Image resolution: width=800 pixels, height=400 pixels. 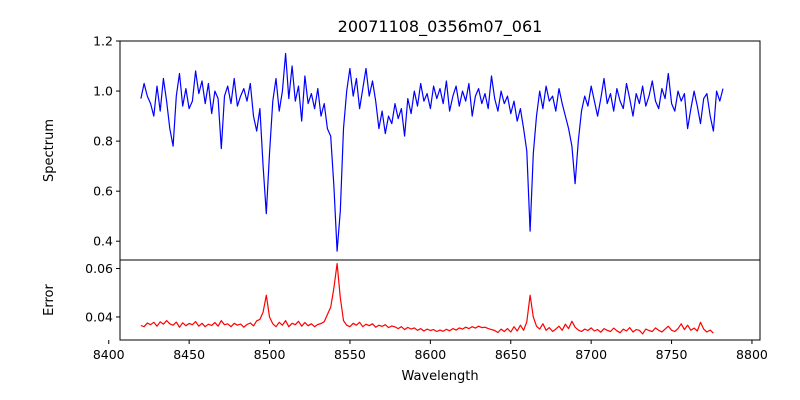 I want to click on y-tick-label: 0.6, so click(x=103, y=191).